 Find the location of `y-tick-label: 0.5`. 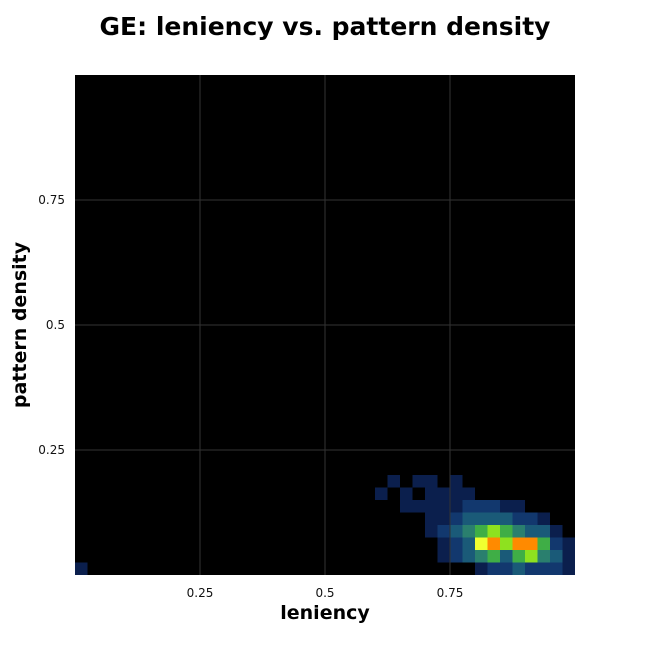

y-tick-label: 0.5 is located at coordinates (55, 325).